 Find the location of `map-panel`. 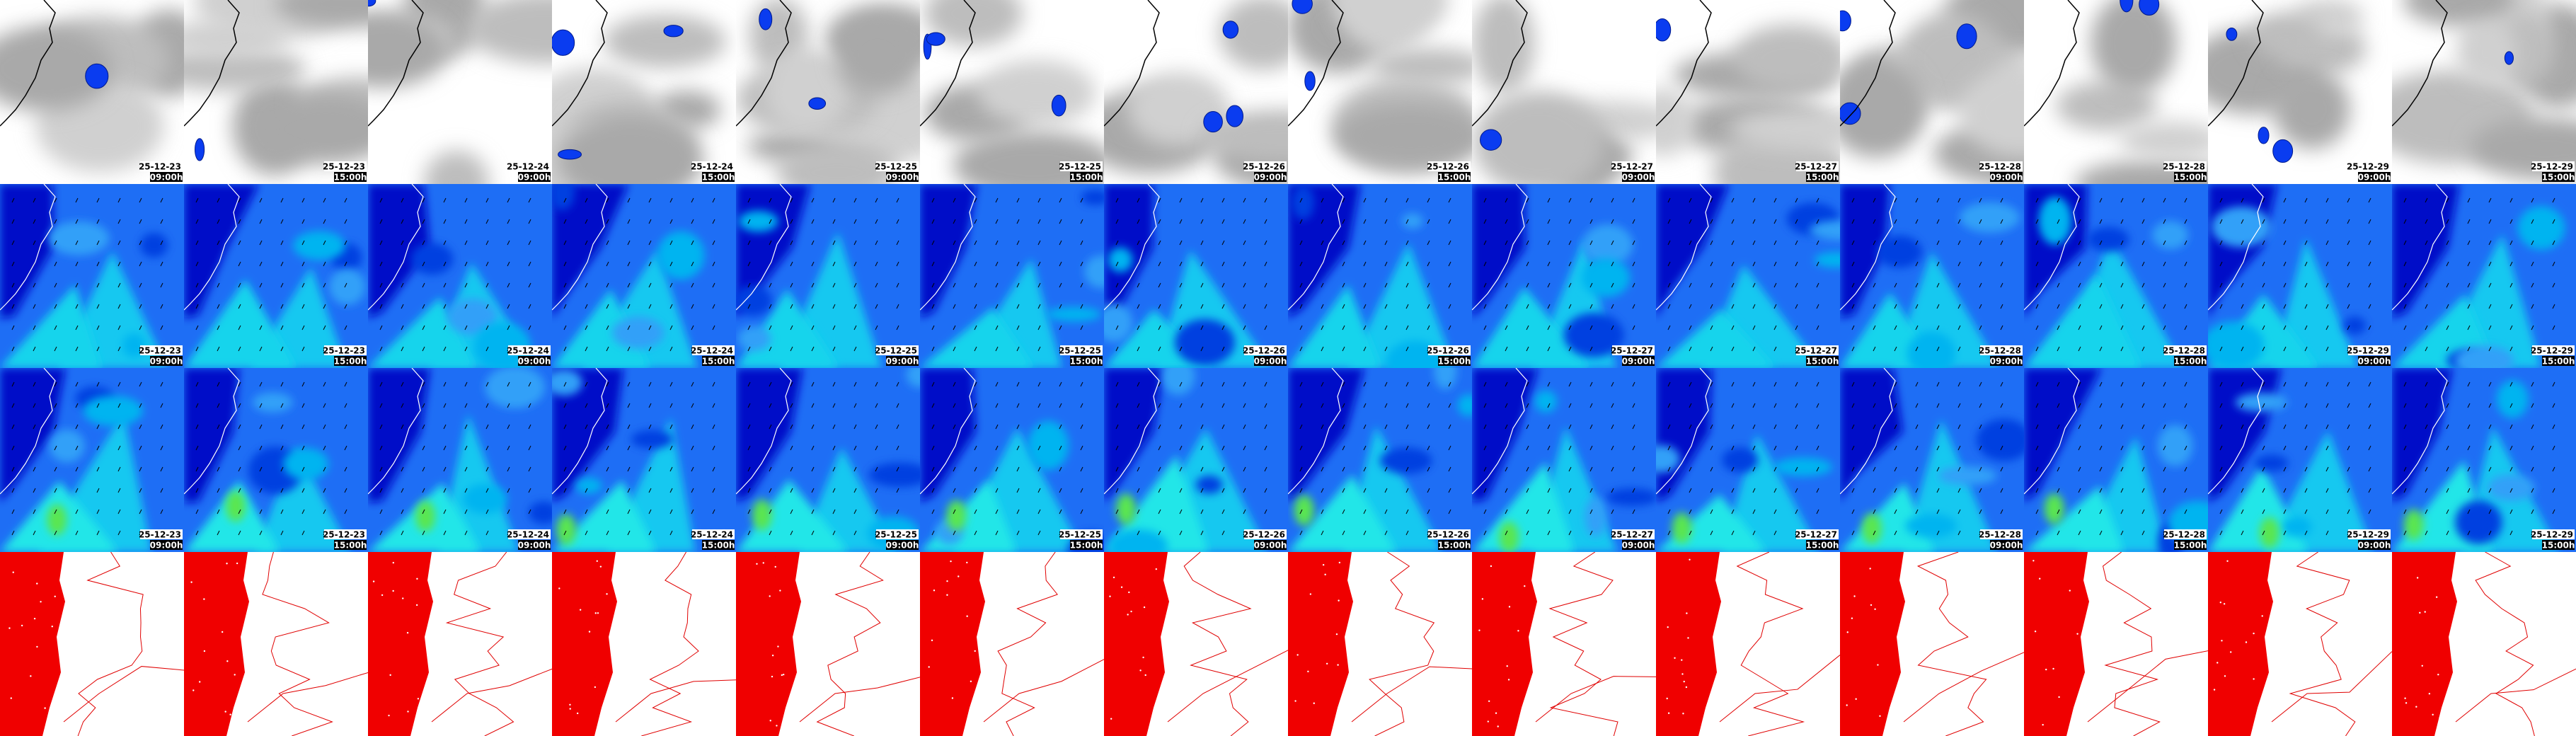

map-panel is located at coordinates (2484, 644).